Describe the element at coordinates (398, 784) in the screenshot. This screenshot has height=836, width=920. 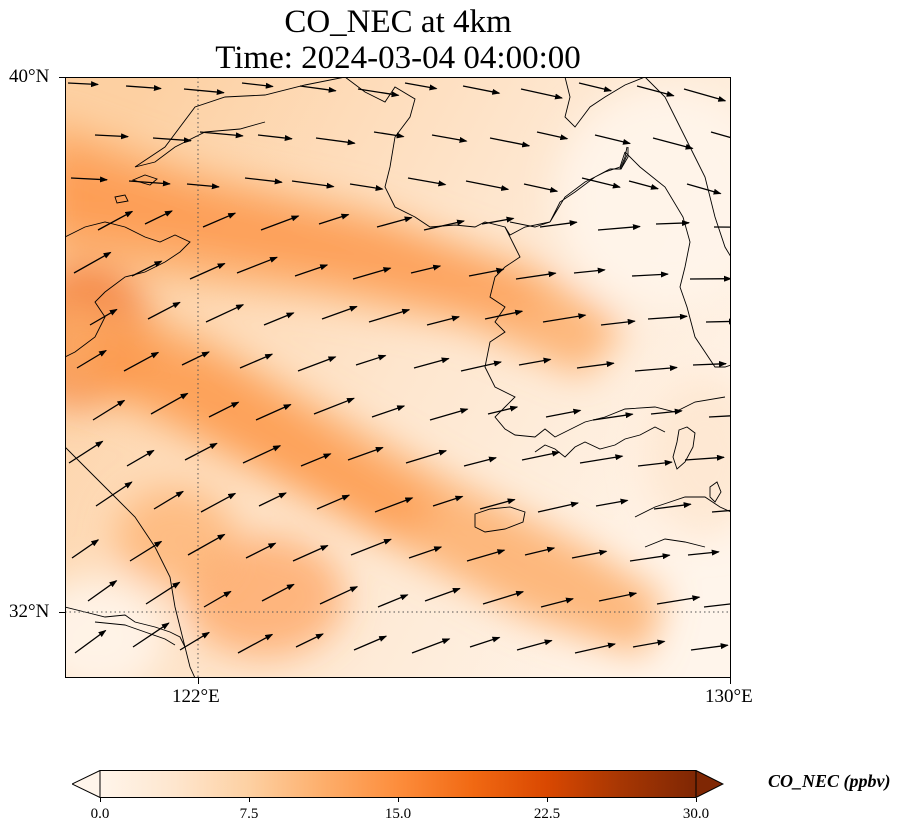
I see `colorbar` at that location.